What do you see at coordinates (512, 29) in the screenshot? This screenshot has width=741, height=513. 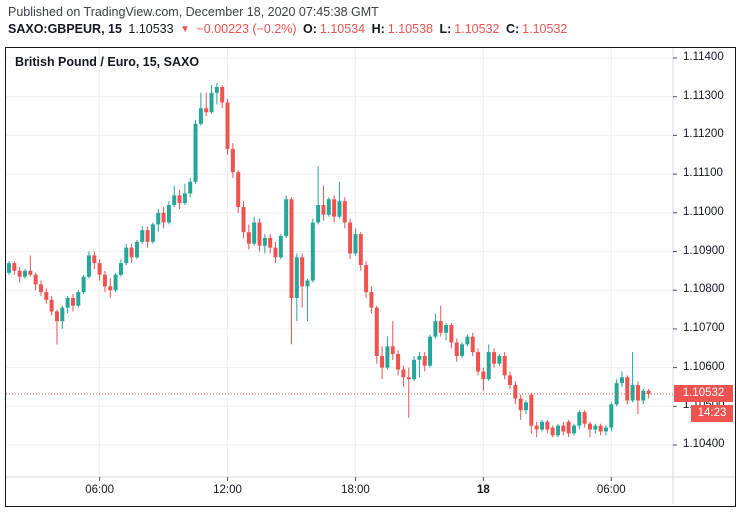 I see `close-label: C:` at bounding box center [512, 29].